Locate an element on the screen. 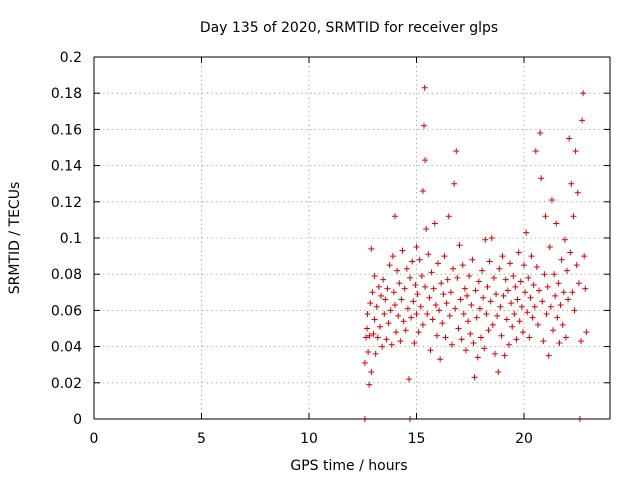 The height and width of the screenshot is (480, 640). x-tick-label: 15 is located at coordinates (417, 439).